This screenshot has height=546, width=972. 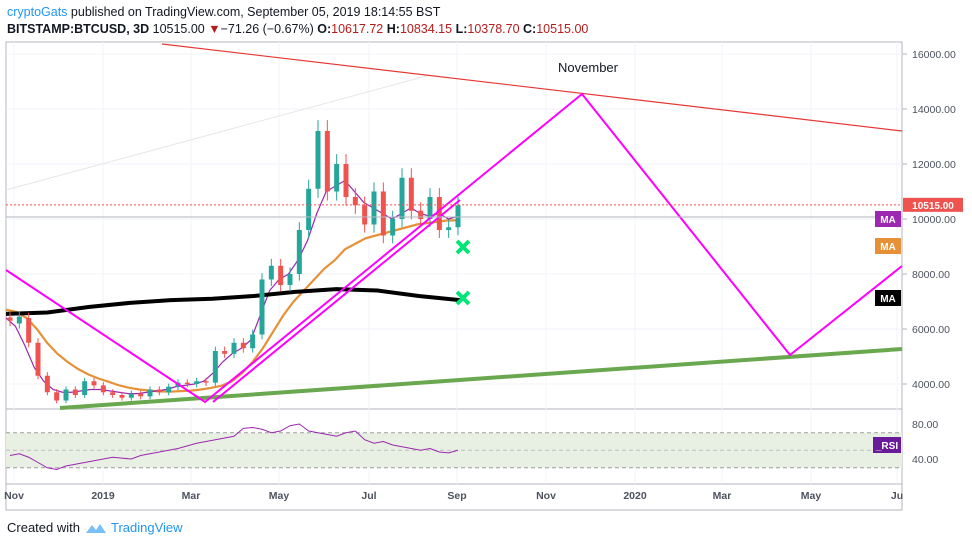 I want to click on footer: Created with TradingView, so click(x=95, y=527).